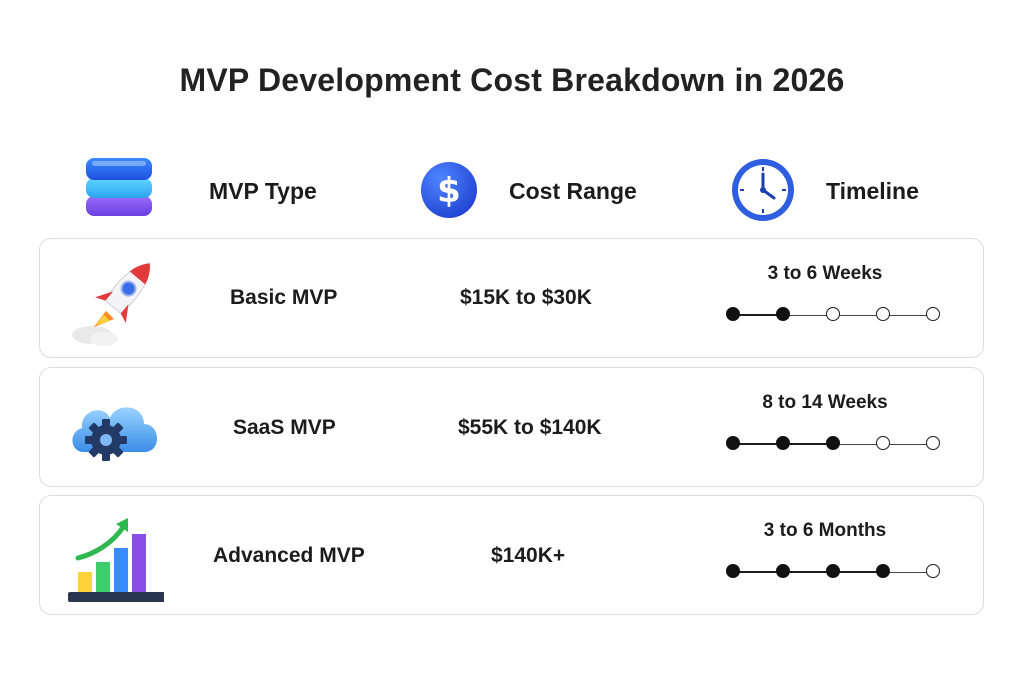 This screenshot has width=1024, height=682. Describe the element at coordinates (872, 191) in the screenshot. I see `header-timeline: Timeline` at that location.